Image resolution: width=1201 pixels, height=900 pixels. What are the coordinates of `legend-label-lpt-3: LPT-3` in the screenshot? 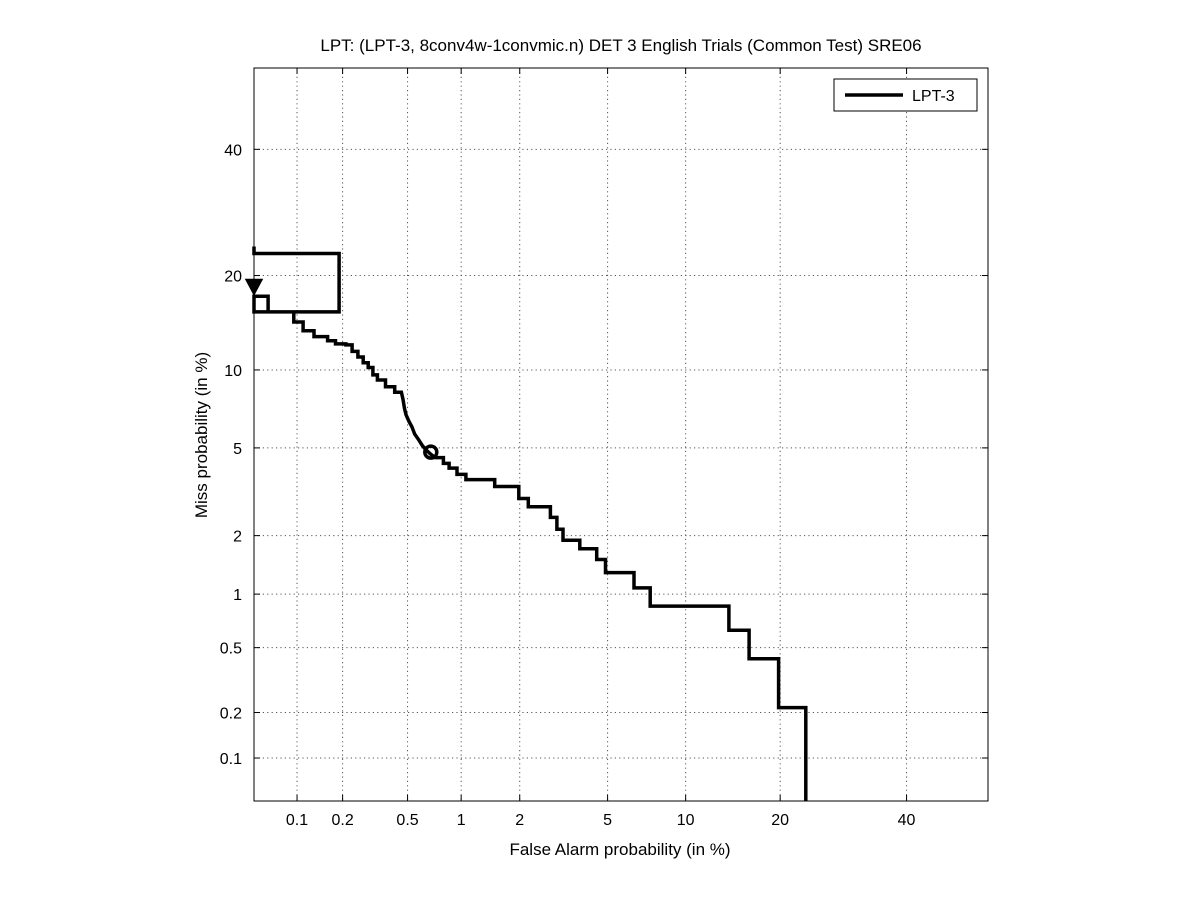 It's located at (933, 96).